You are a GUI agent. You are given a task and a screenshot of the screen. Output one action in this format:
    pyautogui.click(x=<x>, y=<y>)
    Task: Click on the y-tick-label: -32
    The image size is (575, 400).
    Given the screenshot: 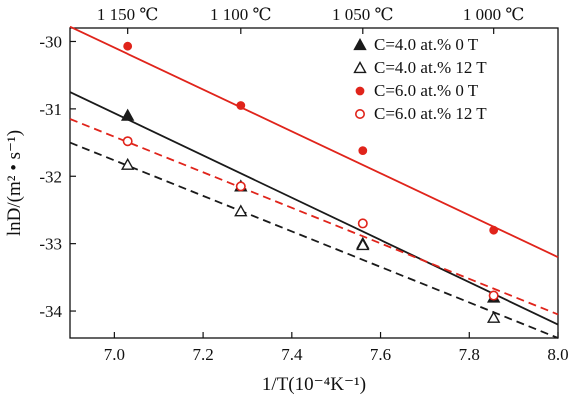 What is the action you would take?
    pyautogui.click(x=50, y=176)
    